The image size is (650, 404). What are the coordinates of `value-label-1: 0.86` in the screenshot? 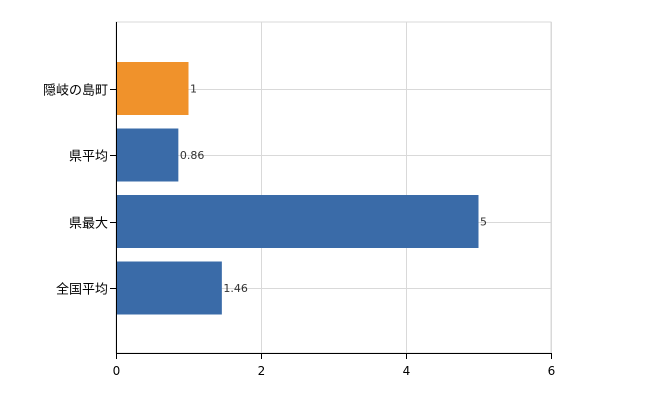 It's located at (192, 155).